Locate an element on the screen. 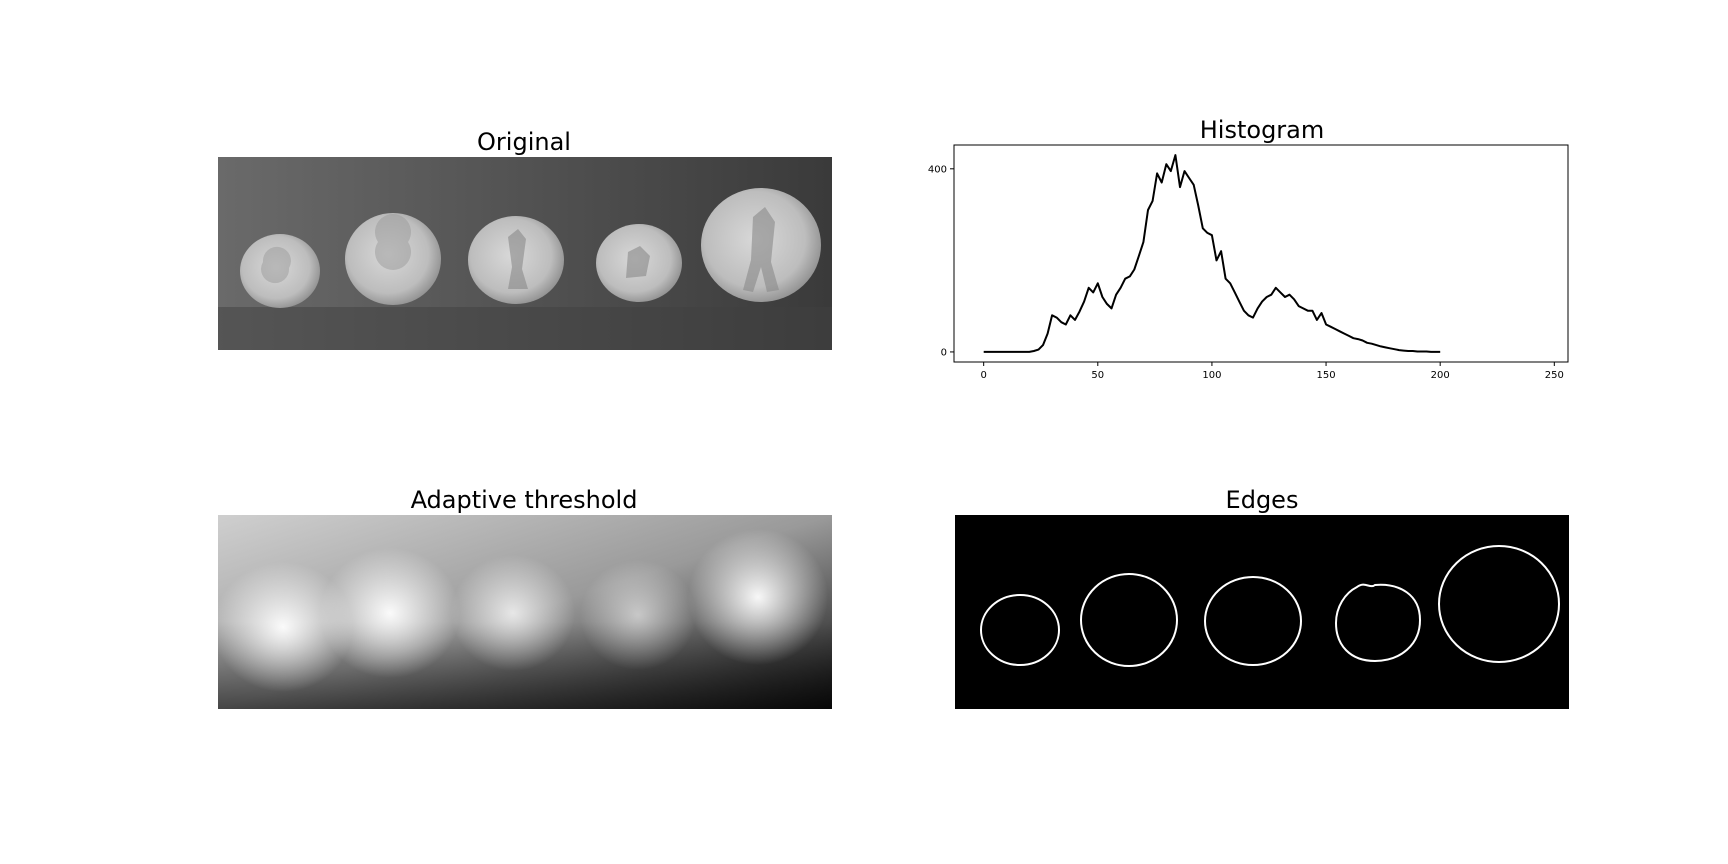 The width and height of the screenshot is (1728, 864). x-tick-label: 150 is located at coordinates (1326, 375).